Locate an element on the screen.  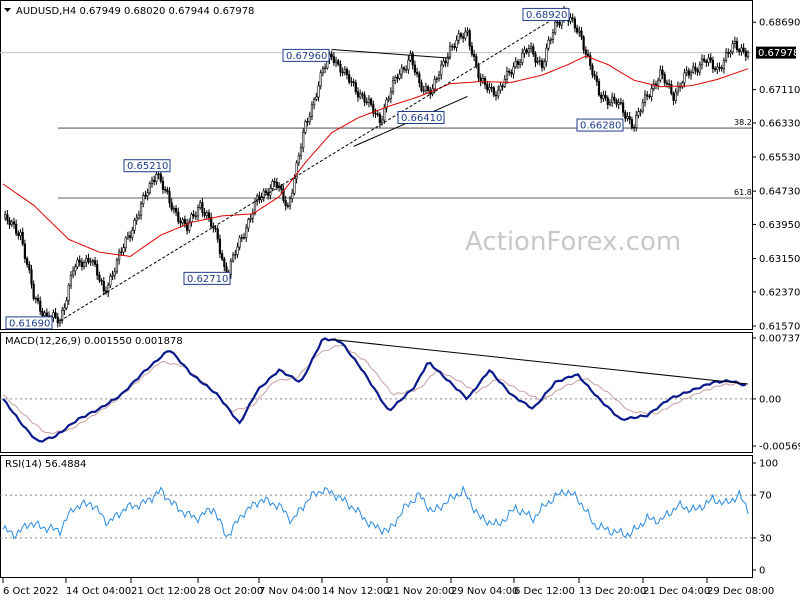
time-tick-label: 21 Nov 20:00 is located at coordinates (420, 591).